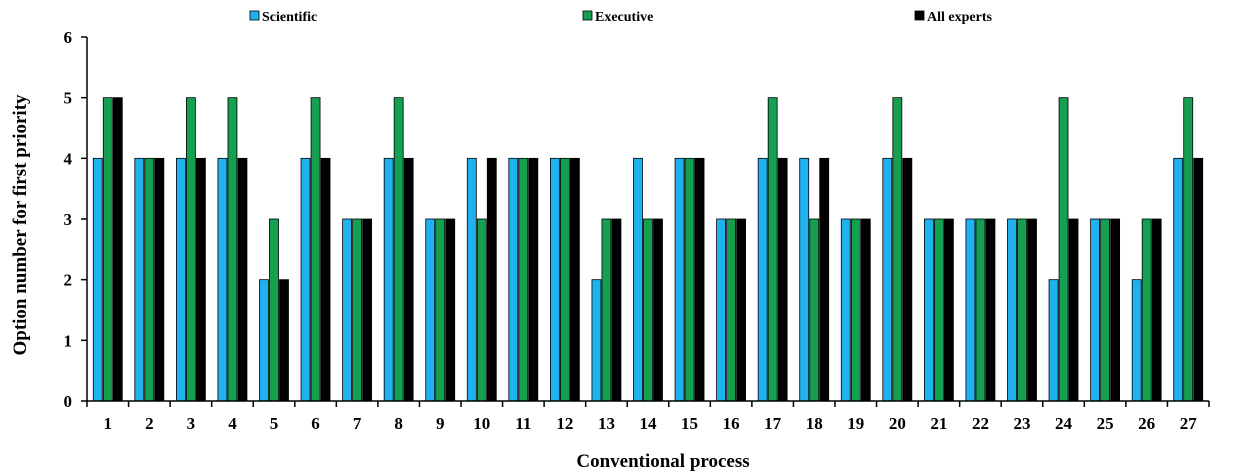  Describe the element at coordinates (68, 219) in the screenshot. I see `y-tick-label: 3` at that location.